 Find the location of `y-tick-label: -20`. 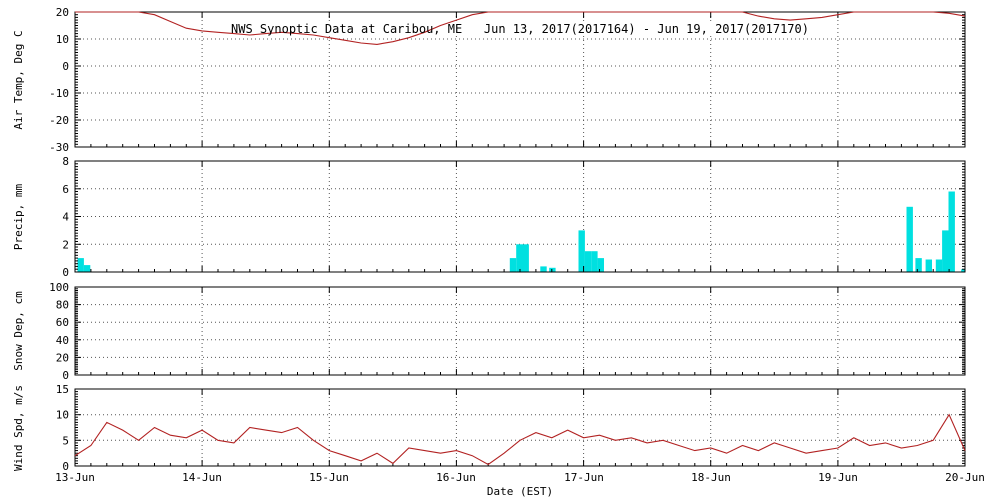

y-tick-label: -20 is located at coordinates (59, 120).